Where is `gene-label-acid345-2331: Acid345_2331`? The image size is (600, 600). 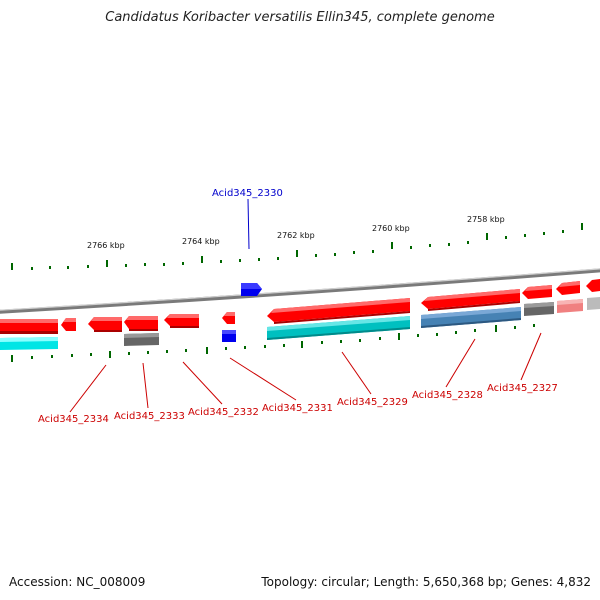 gene-label-acid345-2331: Acid345_2331 is located at coordinates (297, 408).